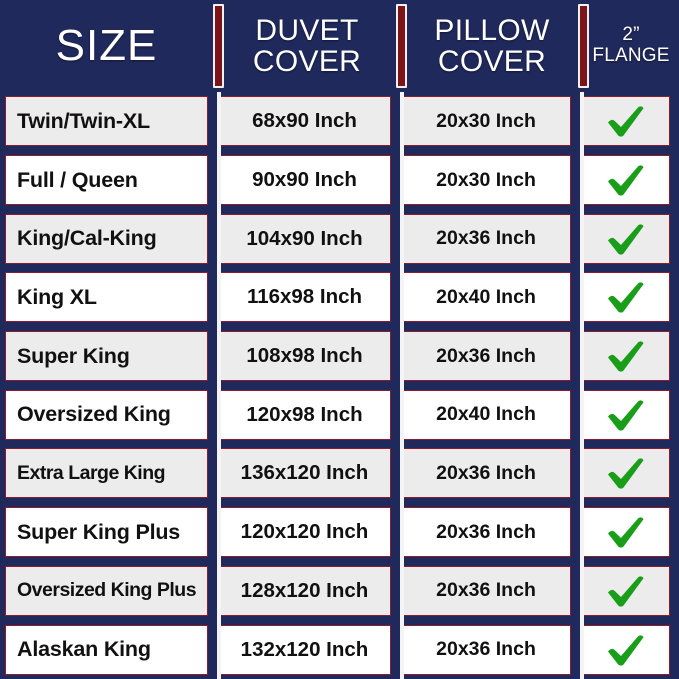 Image resolution: width=679 pixels, height=679 pixels. I want to click on table-row: Alaskan King 132x120 Inch 20x36 Inch, so click(339, 649).